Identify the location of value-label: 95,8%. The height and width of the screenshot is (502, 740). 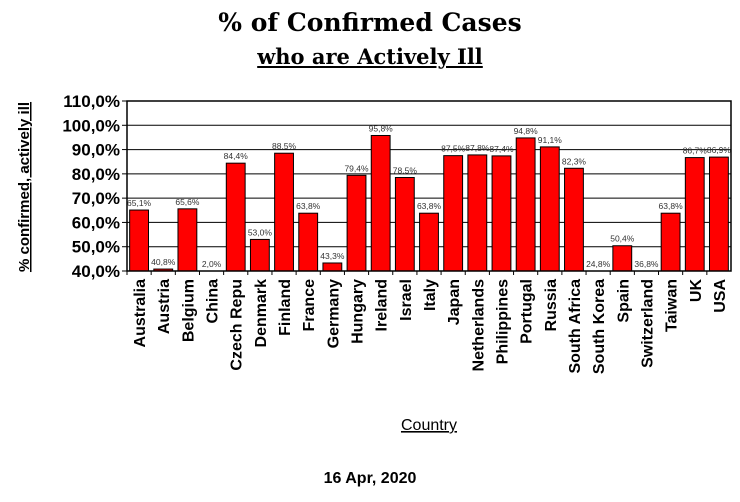
(381, 128).